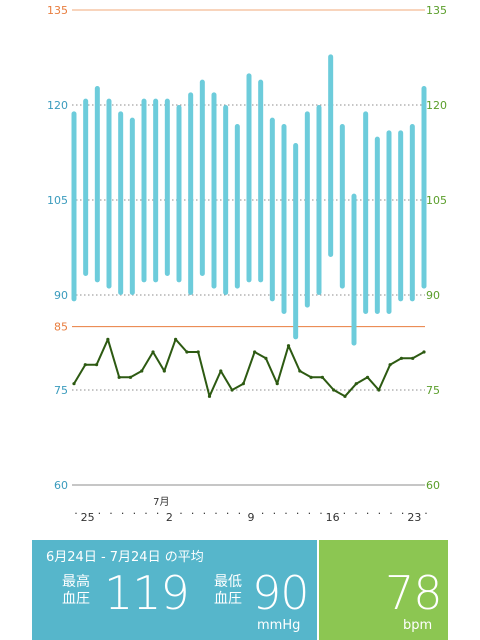 The image size is (480, 640). What do you see at coordinates (88, 517) in the screenshot?
I see `x-label-25: 25` at bounding box center [88, 517].